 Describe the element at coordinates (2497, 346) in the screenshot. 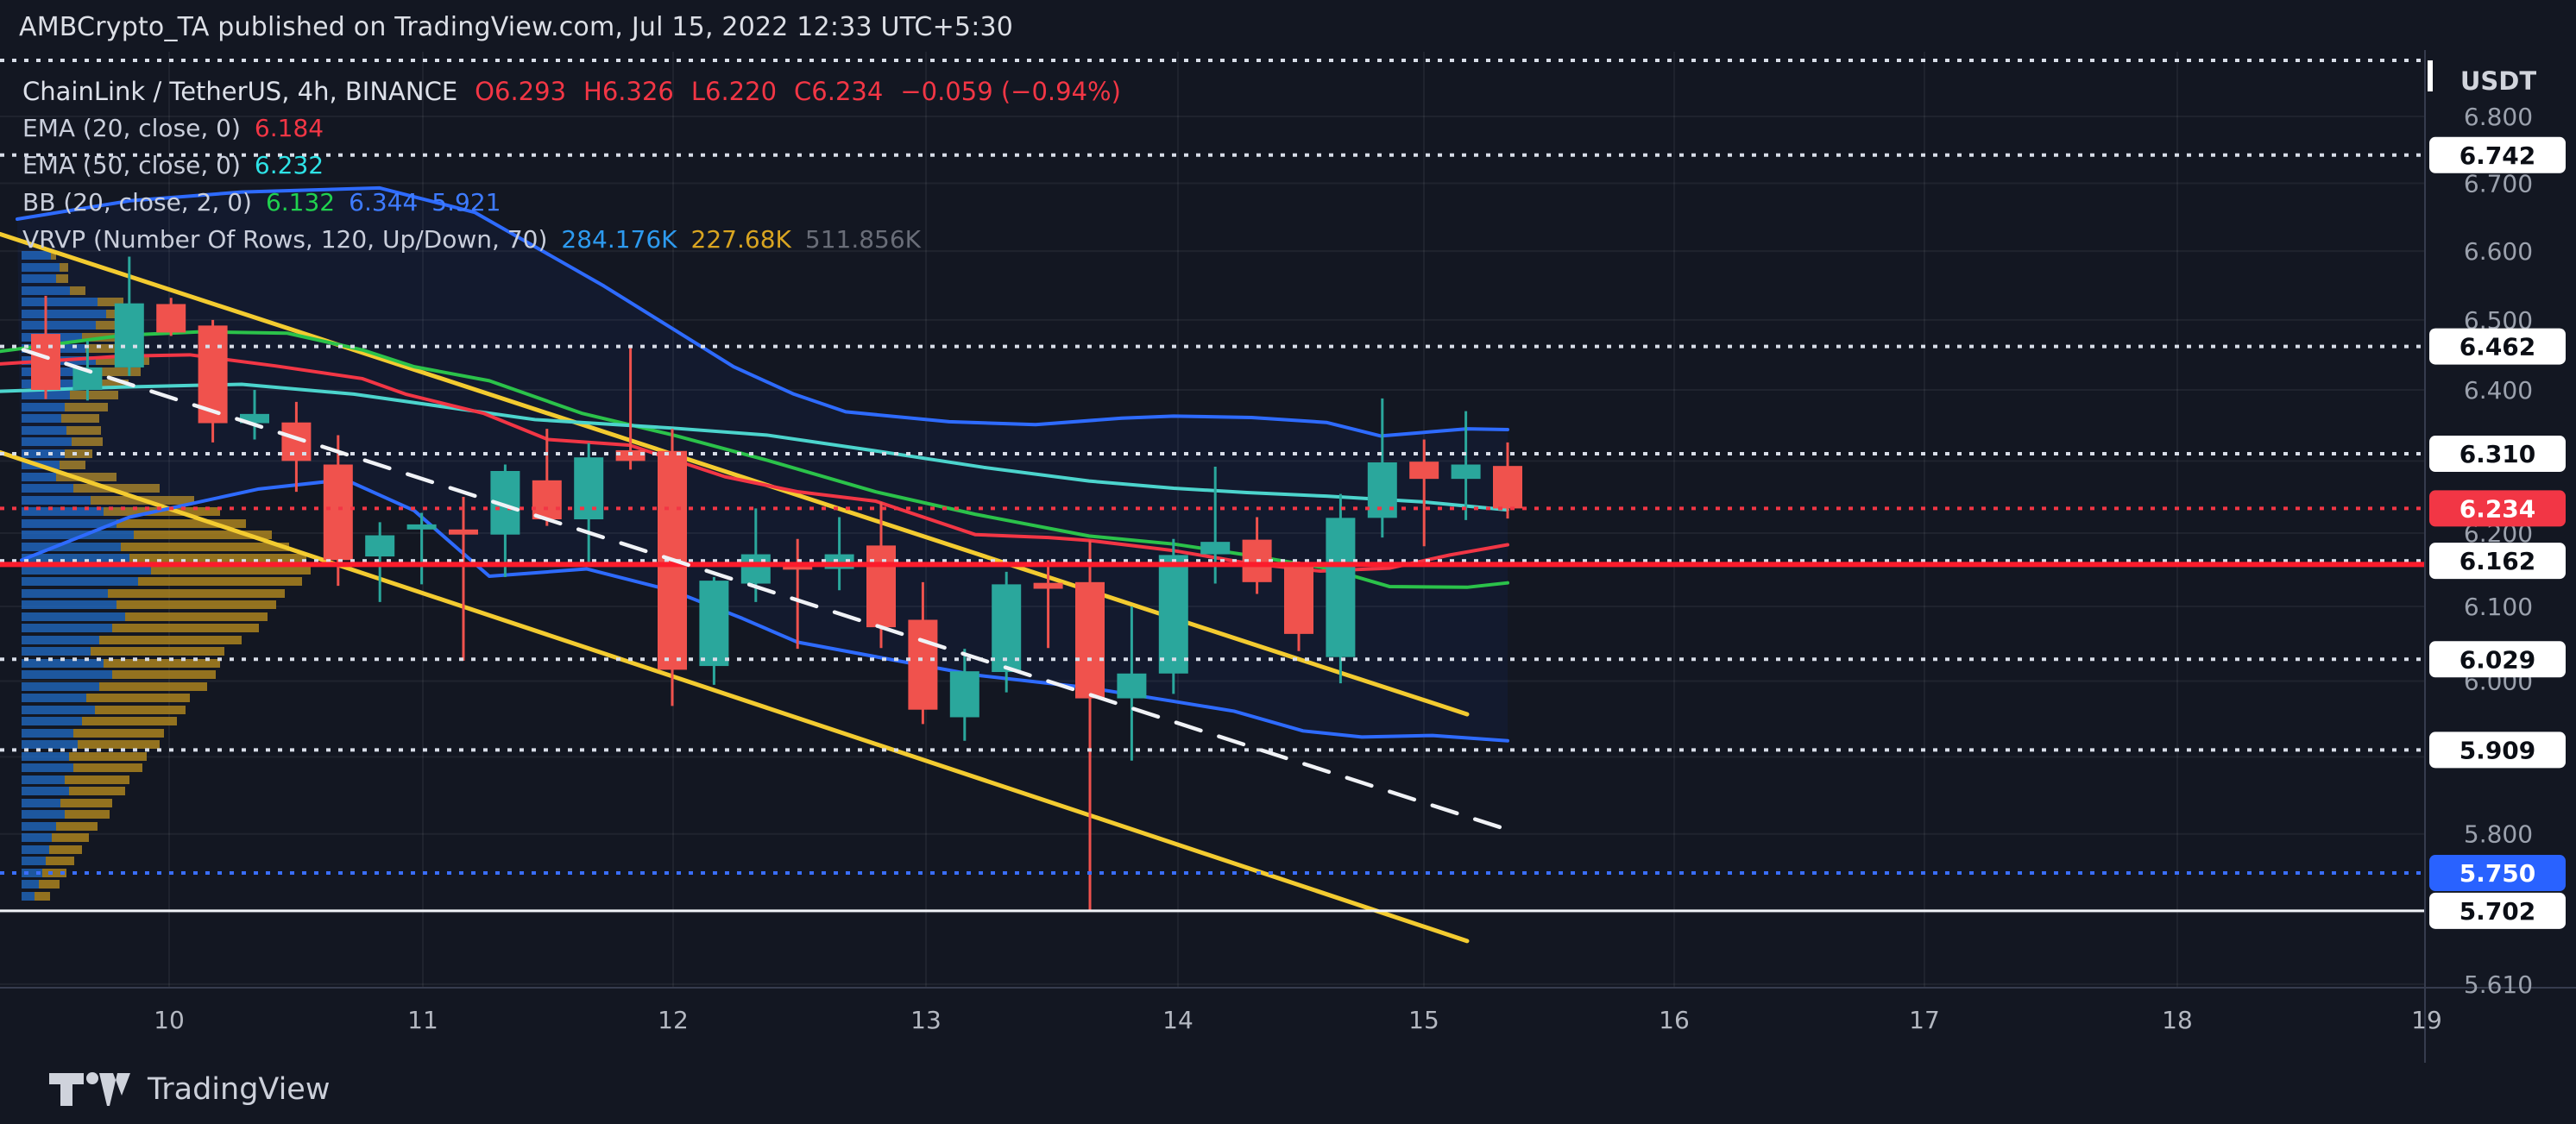

I see `price-badge: 6.462` at that location.